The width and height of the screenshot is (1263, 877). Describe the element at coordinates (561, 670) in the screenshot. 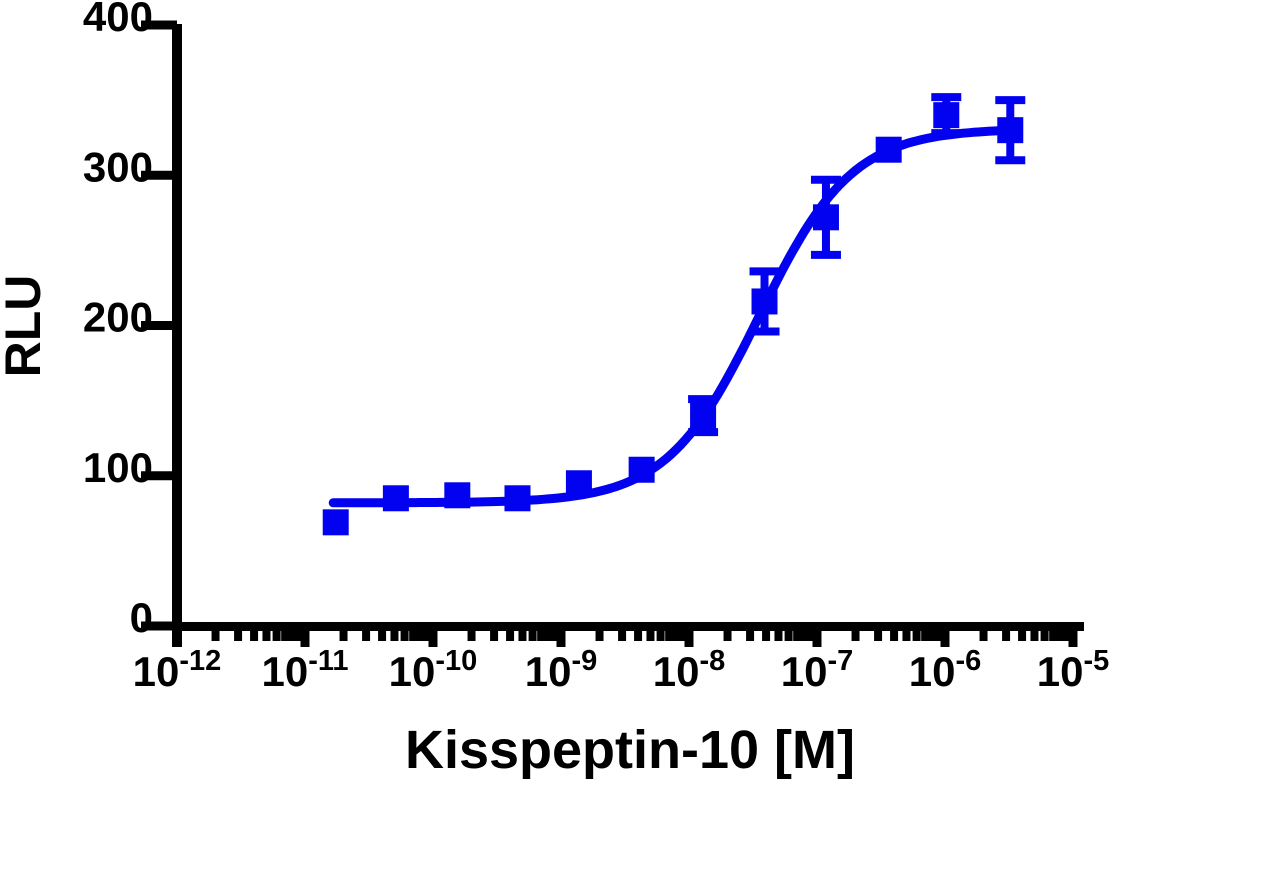

I see `x-tick-label: 10⁻⁹` at that location.